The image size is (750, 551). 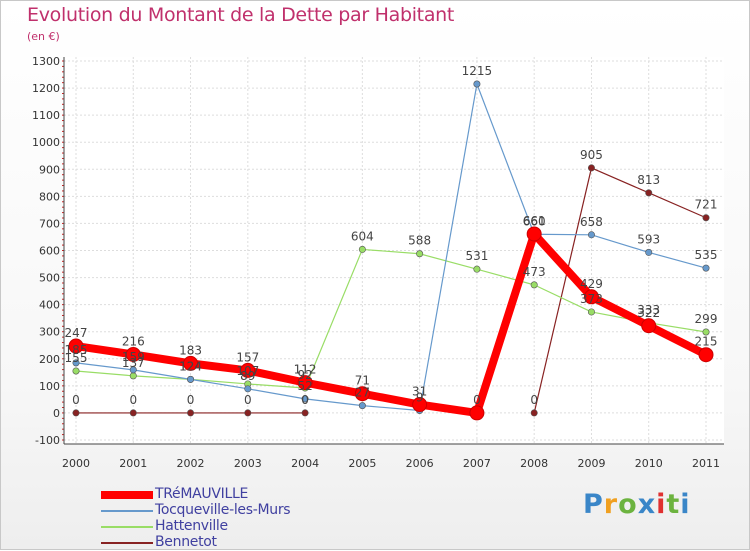 I want to click on data-label: 27, so click(x=362, y=393).